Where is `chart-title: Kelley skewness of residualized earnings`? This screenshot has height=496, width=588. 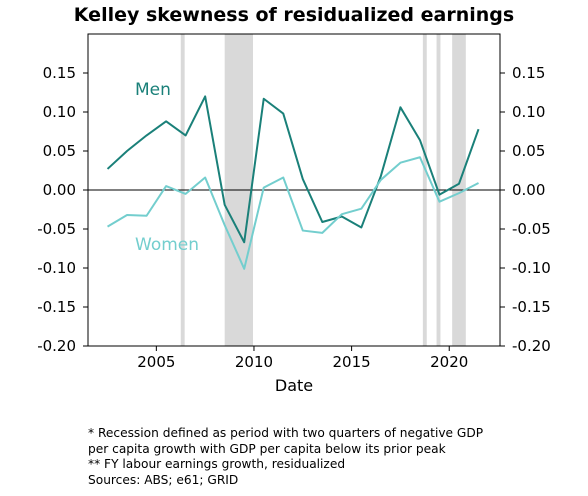
chart-title: Kelley skewness of residualized earnings is located at coordinates (294, 15).